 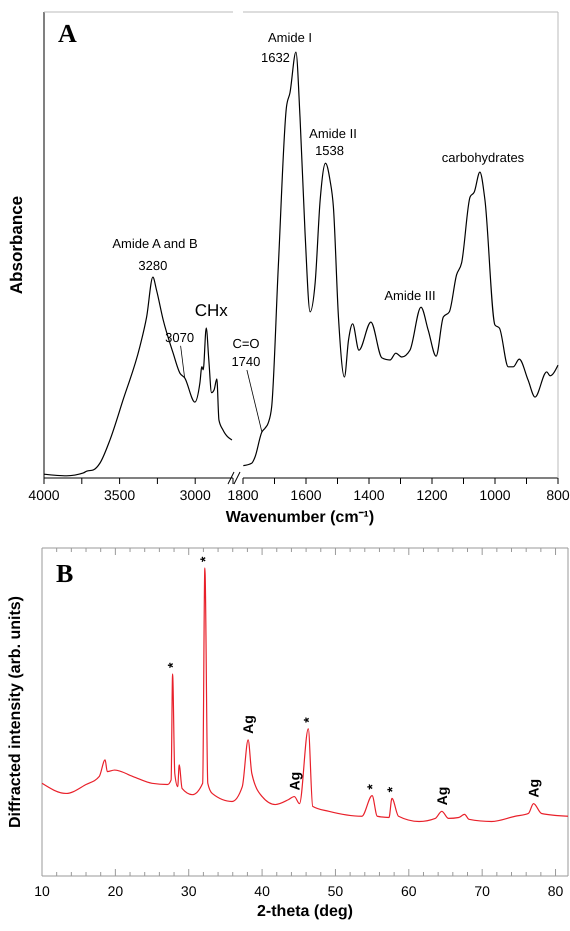 I want to click on annotation: 1538, so click(x=329, y=150).